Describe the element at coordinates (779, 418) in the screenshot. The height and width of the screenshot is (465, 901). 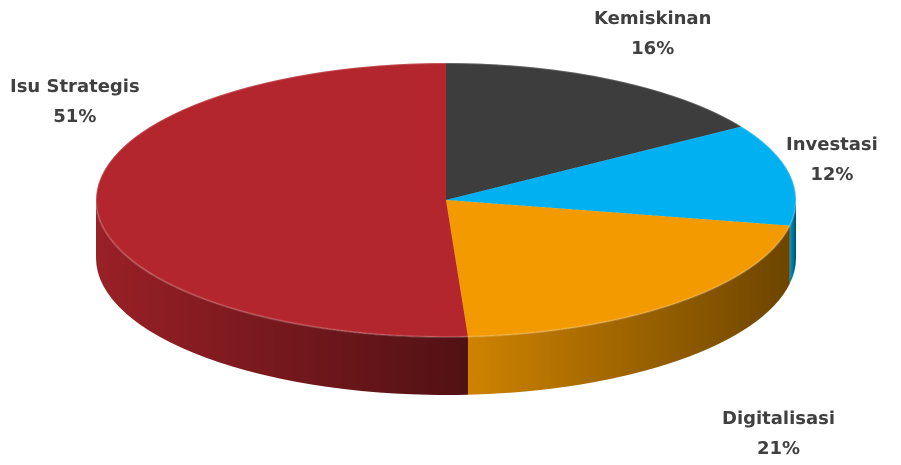
I see `label-digitalisasi-name: Digitalisasi` at that location.